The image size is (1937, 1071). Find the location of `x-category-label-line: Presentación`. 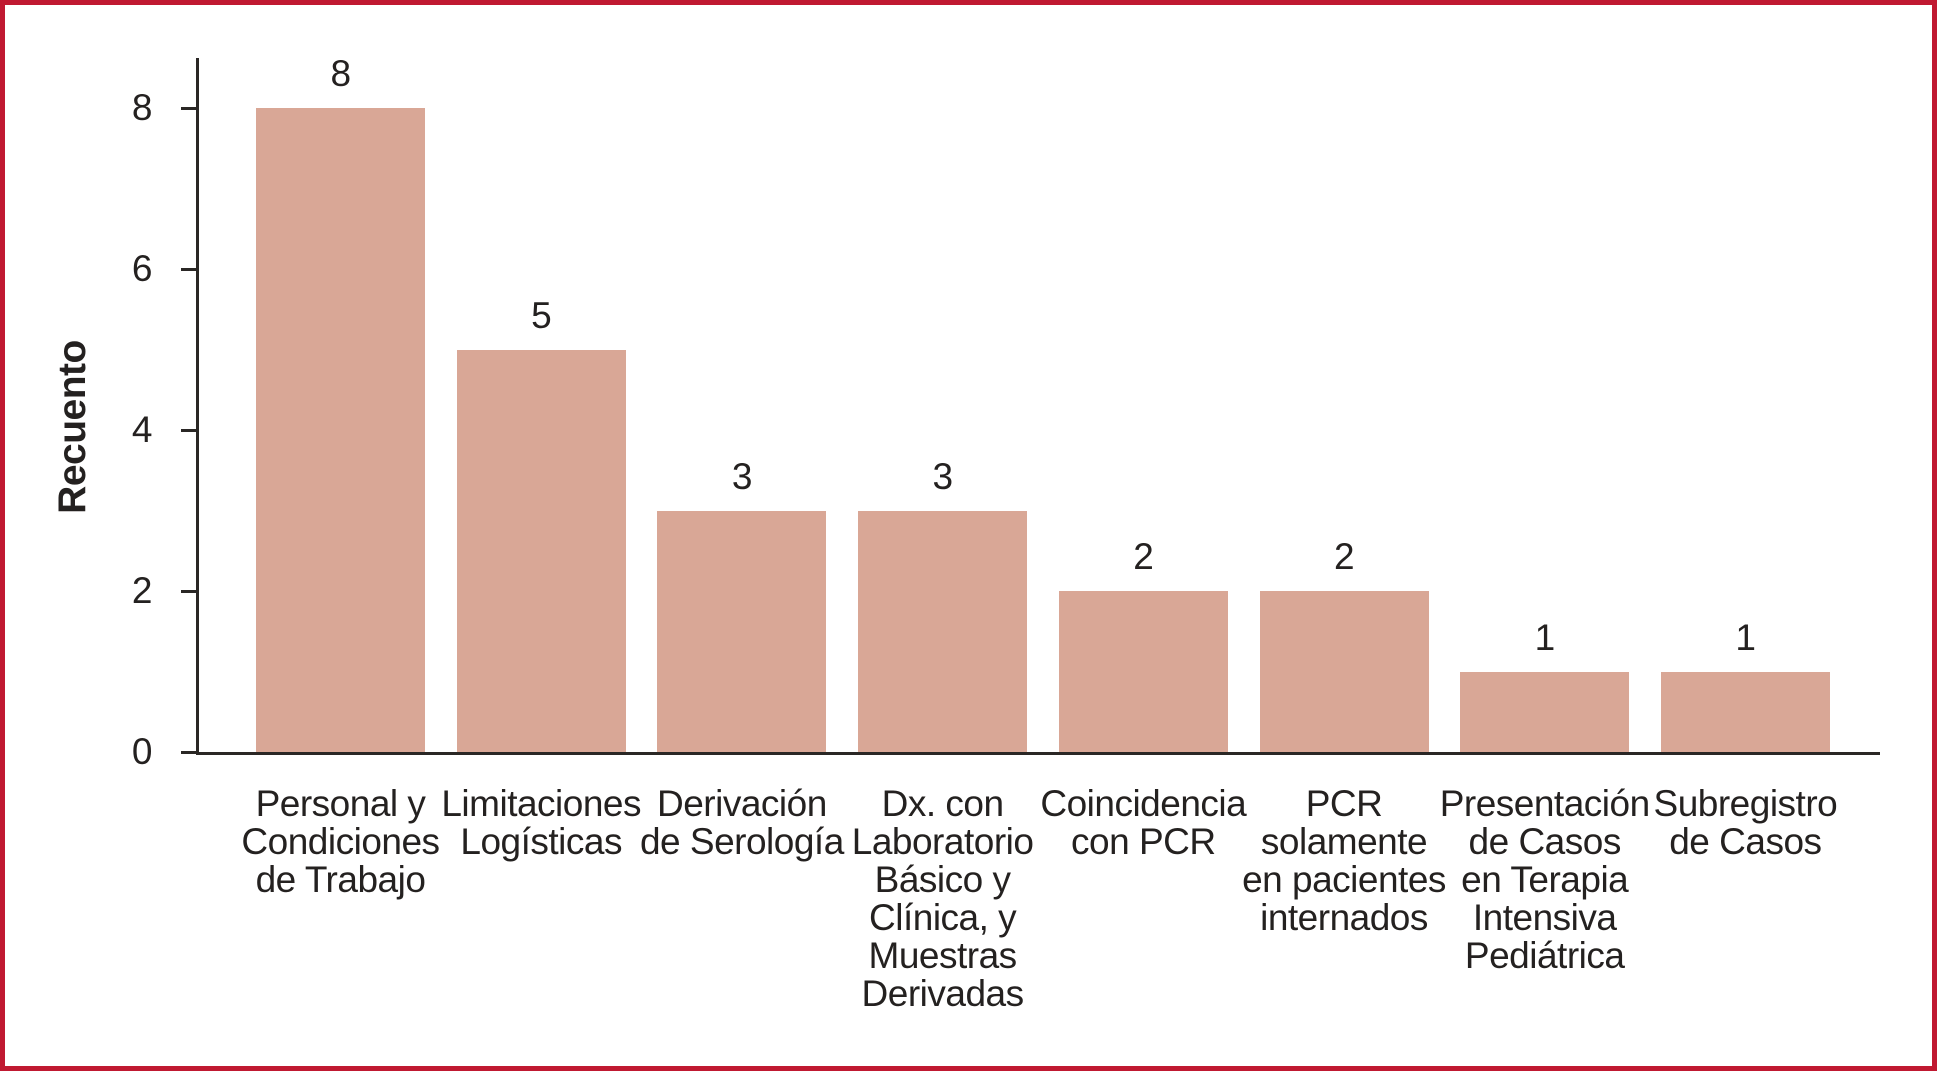

x-category-label-line: Presentación is located at coordinates (1544, 803).